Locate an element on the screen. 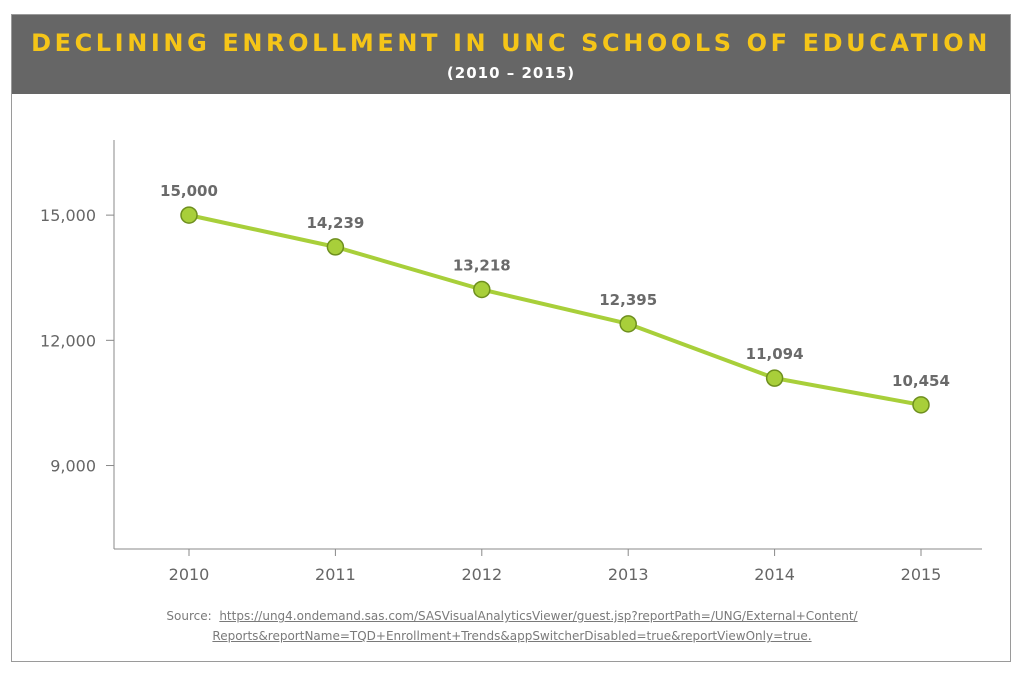 This screenshot has height=678, width=1024. data-label: 12,395 is located at coordinates (628, 300).